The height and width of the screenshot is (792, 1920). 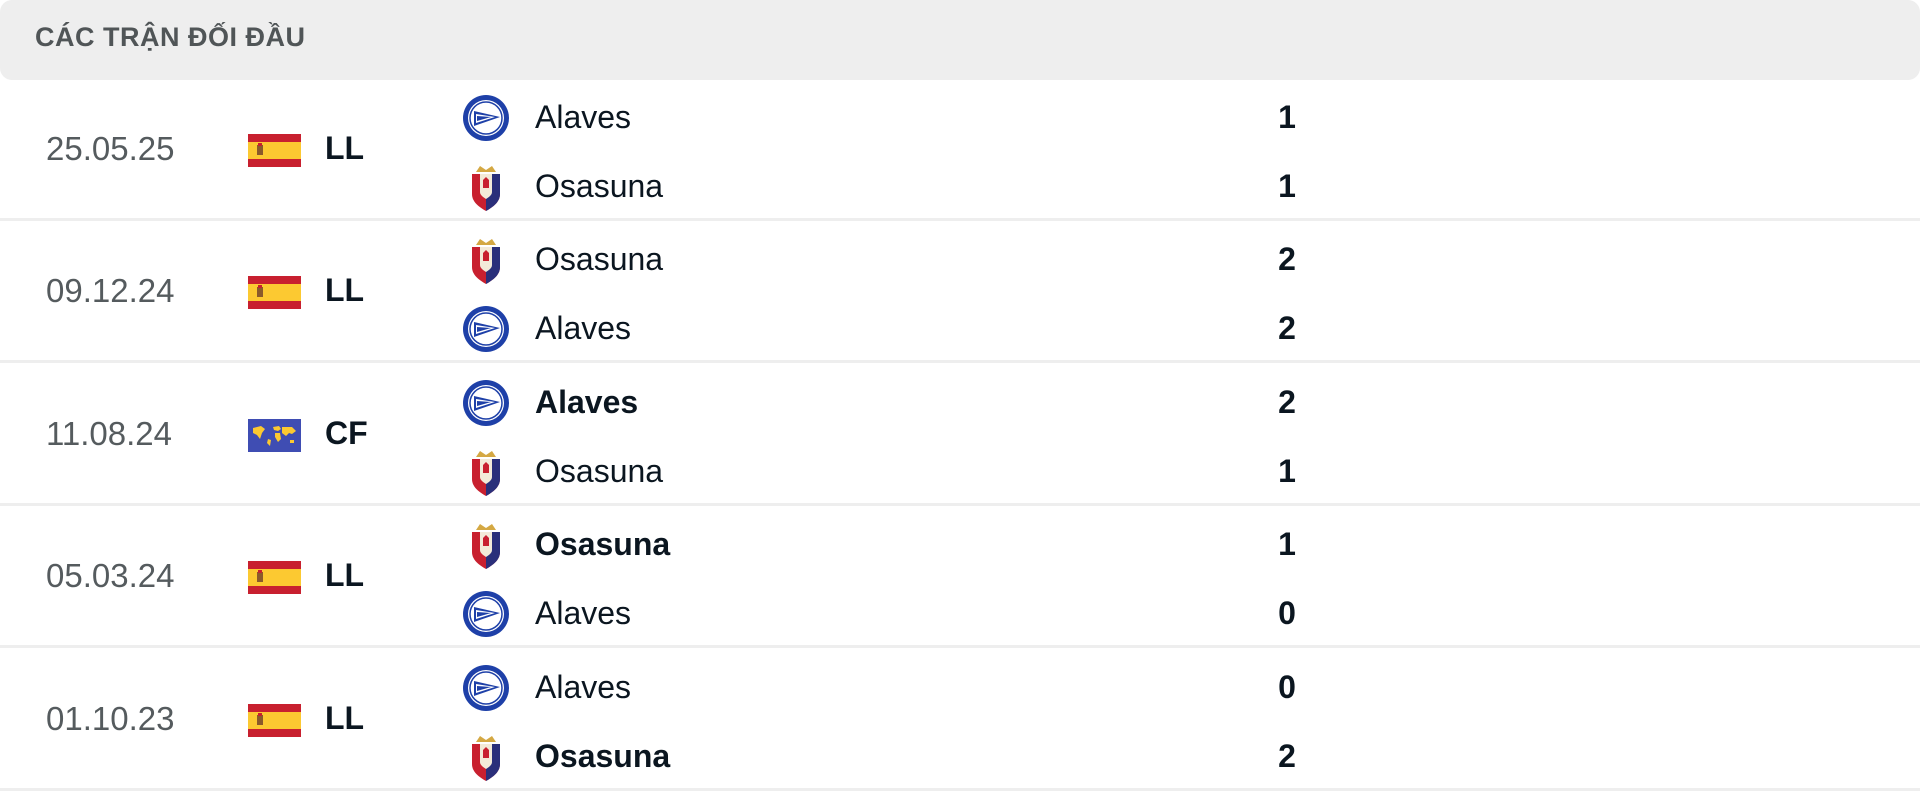 What do you see at coordinates (110, 148) in the screenshot?
I see `match-date: 25.05.25` at bounding box center [110, 148].